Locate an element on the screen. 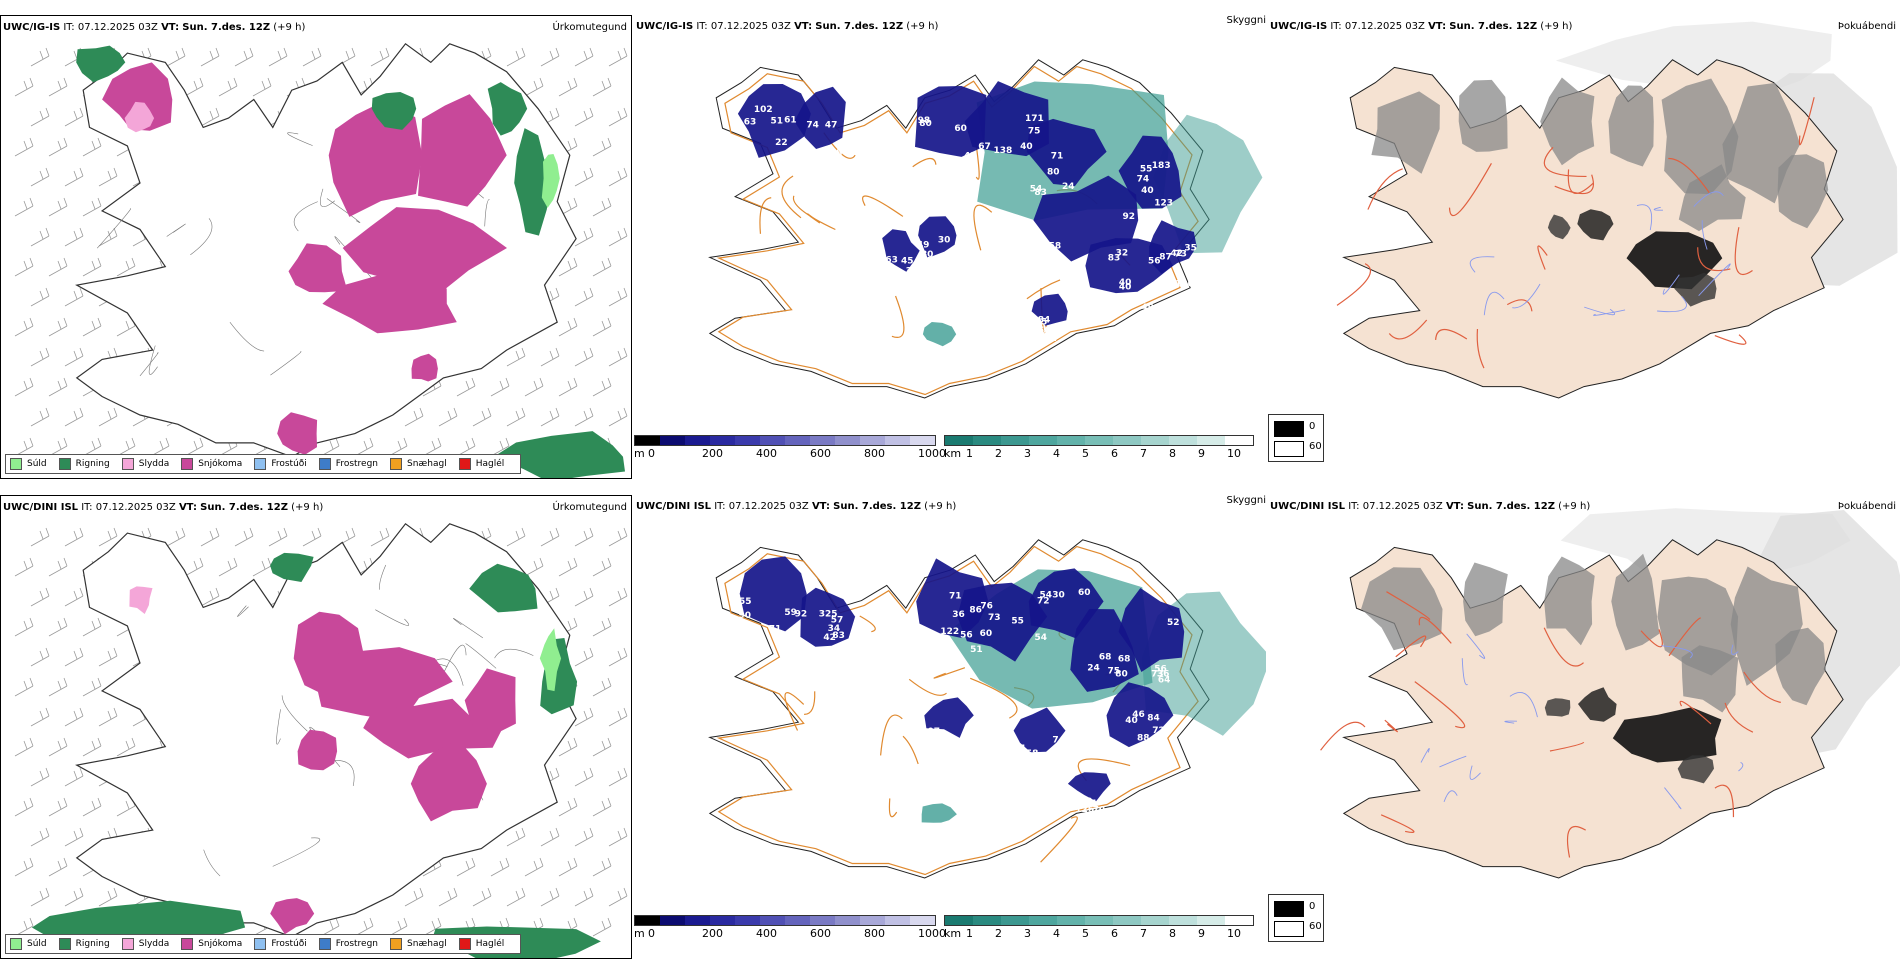 This screenshot has height=959, width=1900. visibility-value: 36 is located at coordinates (1163, 675).